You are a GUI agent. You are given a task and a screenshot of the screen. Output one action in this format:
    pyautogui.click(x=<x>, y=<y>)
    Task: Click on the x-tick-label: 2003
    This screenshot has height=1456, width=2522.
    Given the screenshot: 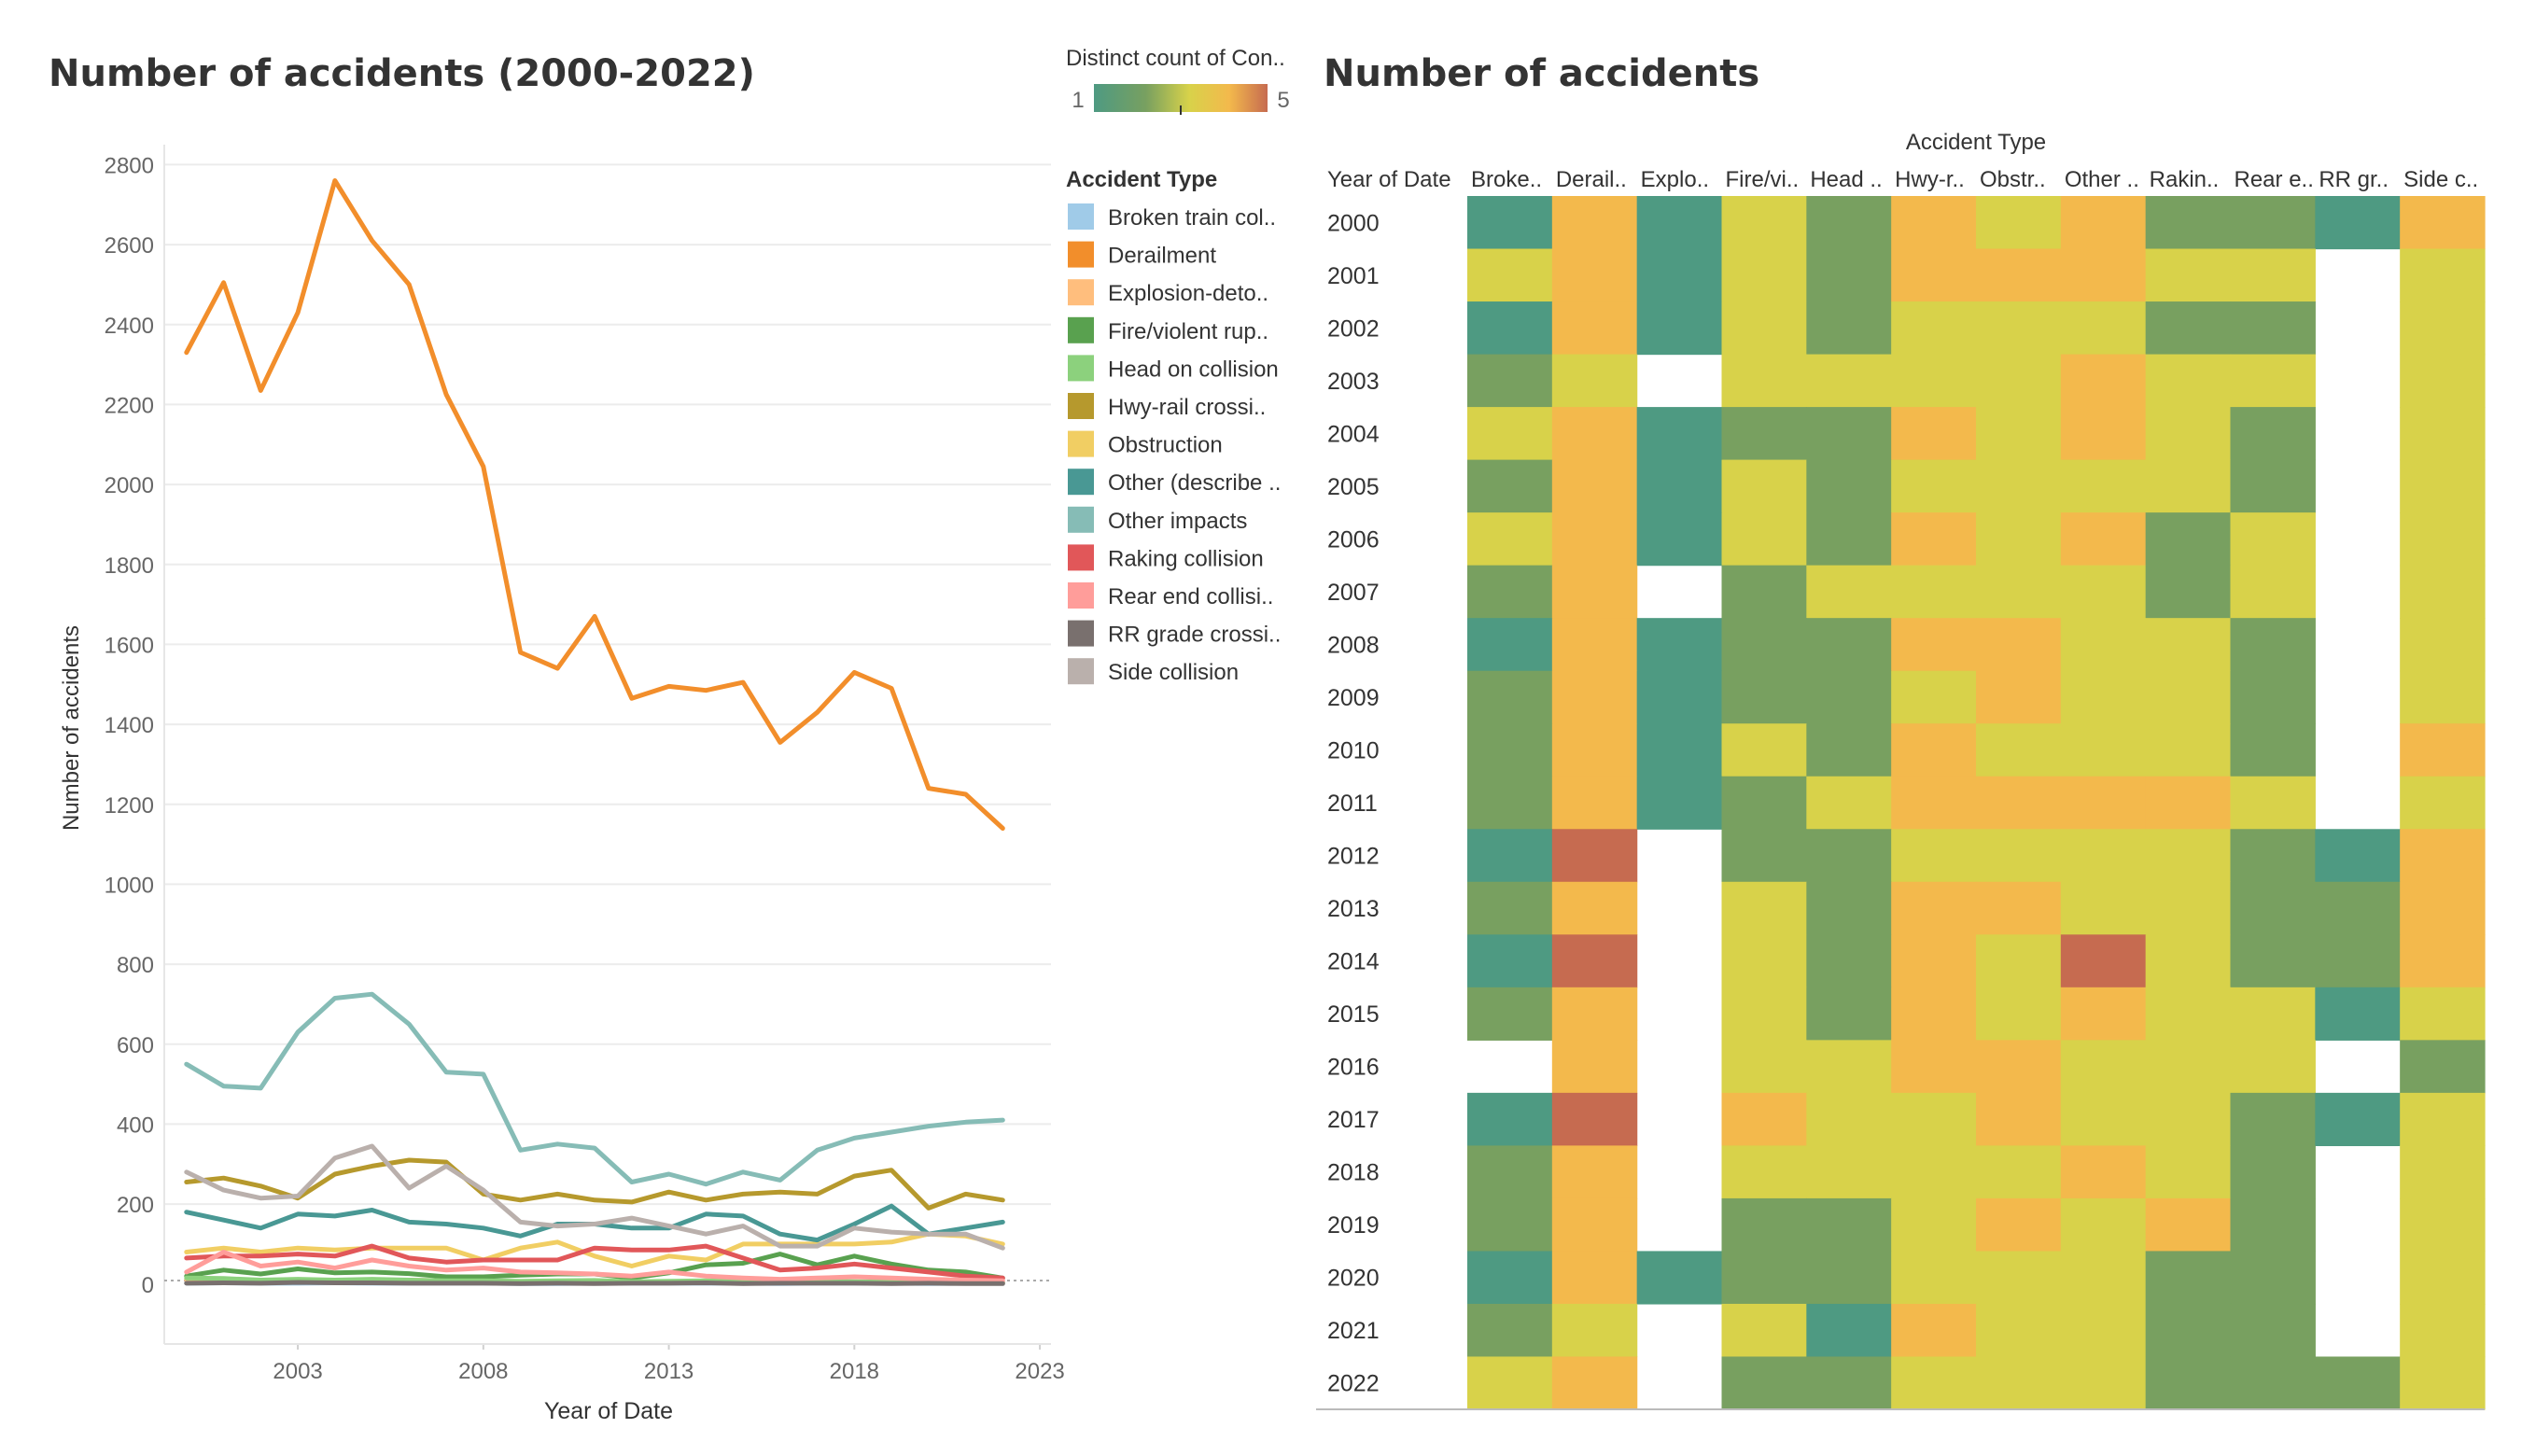 What is the action you would take?
    pyautogui.click(x=297, y=1371)
    